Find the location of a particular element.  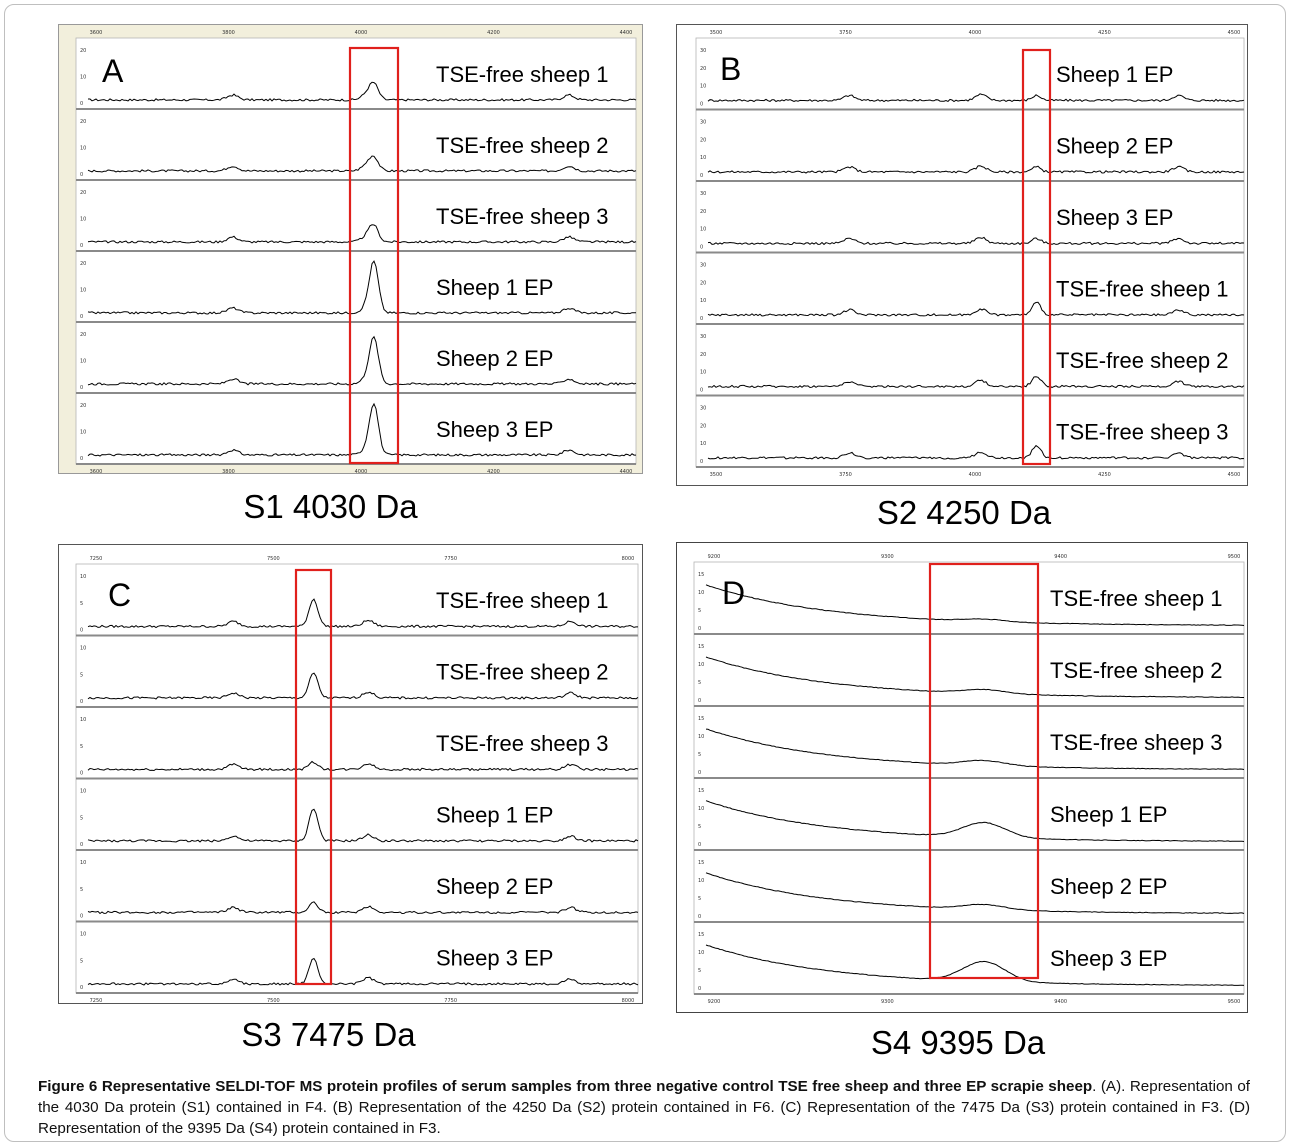

x-tick-label-top: 4400 is located at coordinates (626, 33).